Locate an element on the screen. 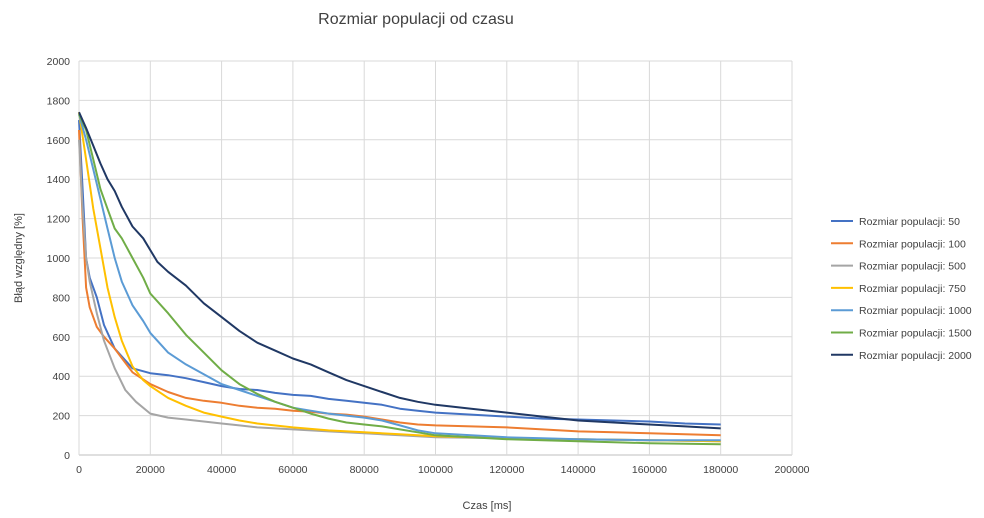  x-tick-label: 80000 is located at coordinates (364, 470).